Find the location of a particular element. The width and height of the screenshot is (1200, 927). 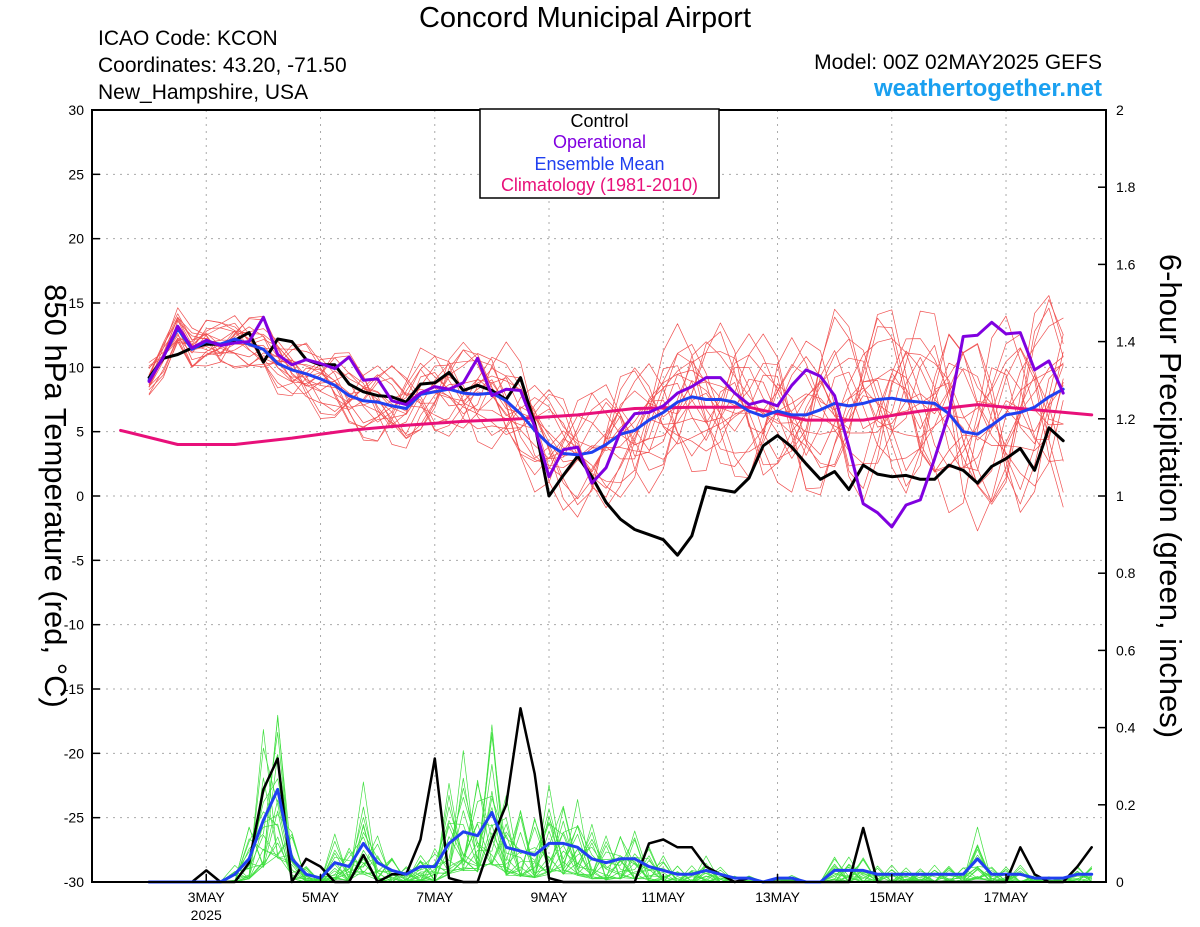

tick-label-year: 2025 is located at coordinates (206, 915).